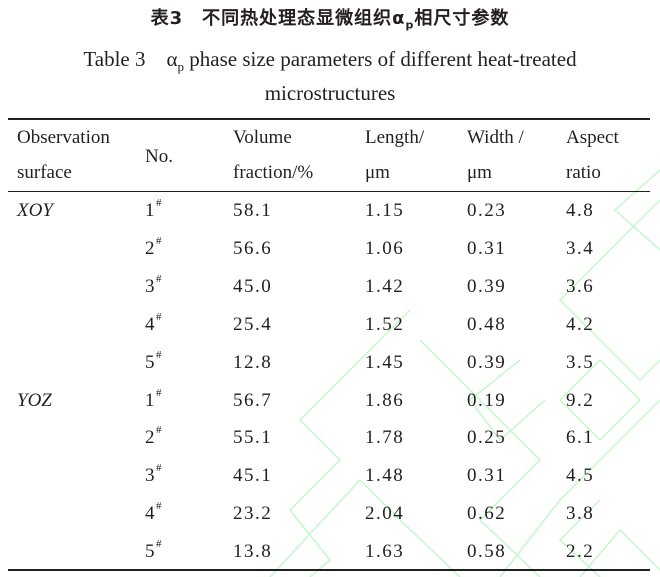 This screenshot has width=660, height=577. What do you see at coordinates (592, 137) in the screenshot?
I see `header-aspect: Aspect` at bounding box center [592, 137].